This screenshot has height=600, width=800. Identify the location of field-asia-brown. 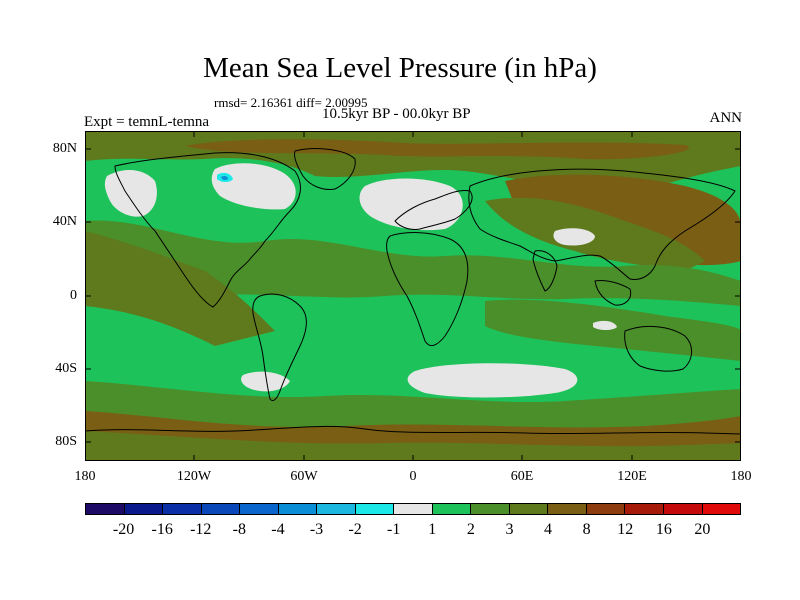
(623, 220).